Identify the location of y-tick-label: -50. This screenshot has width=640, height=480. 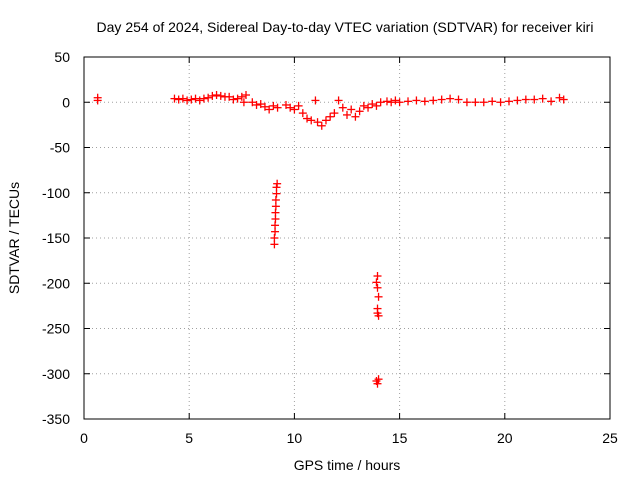
(60, 148).